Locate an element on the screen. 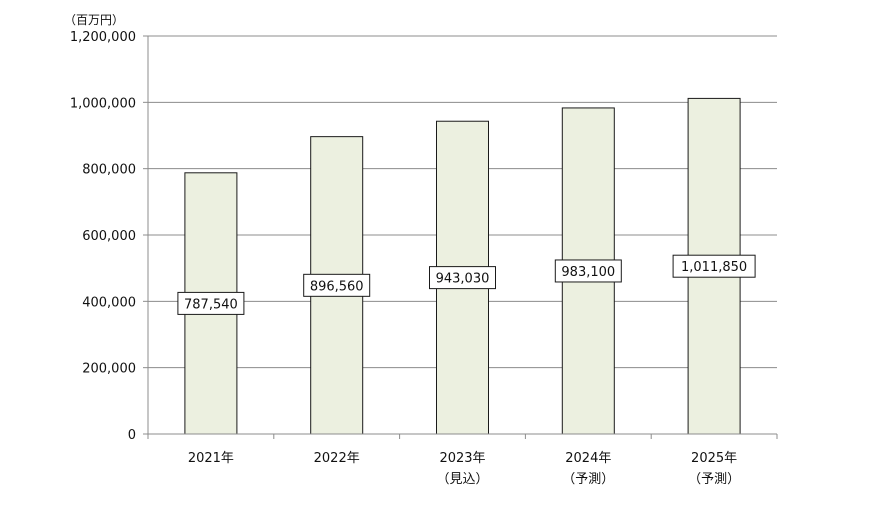 This screenshot has height=516, width=886. data-label: 943,030 is located at coordinates (463, 279).